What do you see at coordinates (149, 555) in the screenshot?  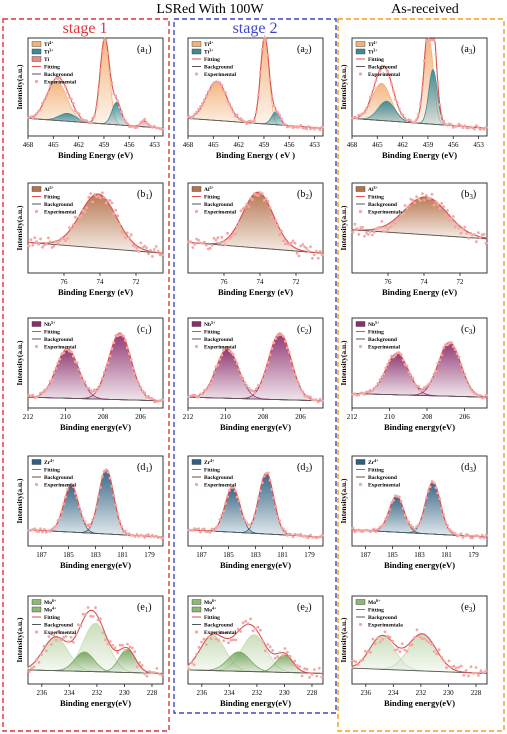 I see `x-tick-label: 179` at bounding box center [149, 555].